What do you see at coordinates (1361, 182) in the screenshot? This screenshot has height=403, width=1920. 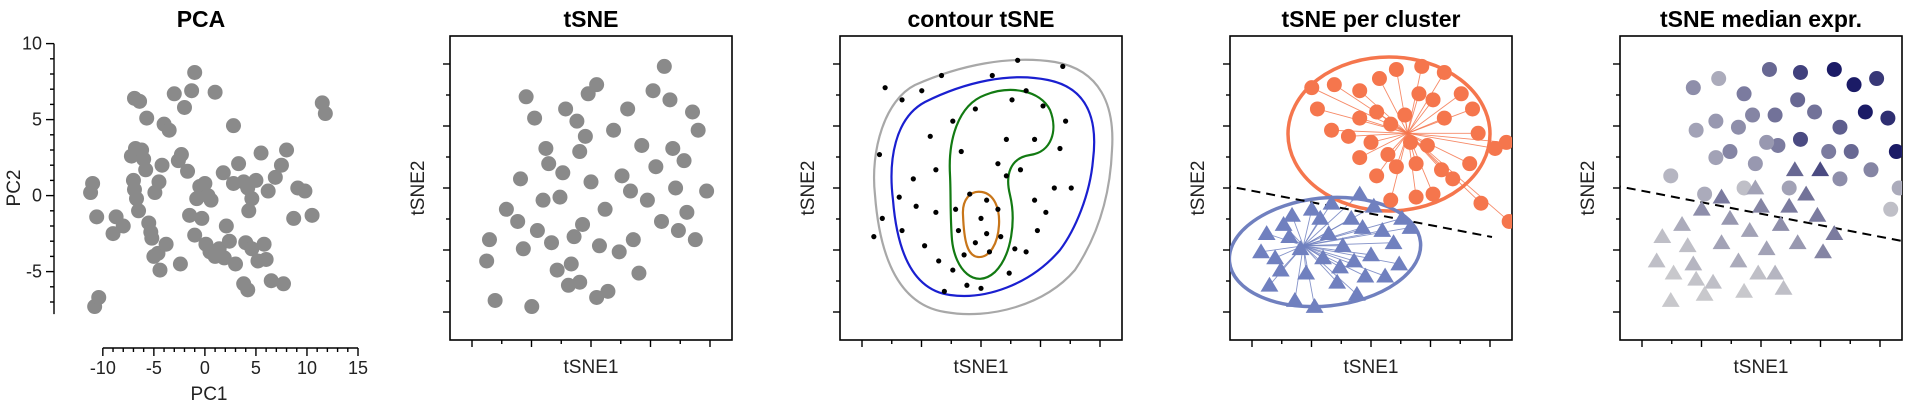 I see `cluster-ellipses` at bounding box center [1361, 182].